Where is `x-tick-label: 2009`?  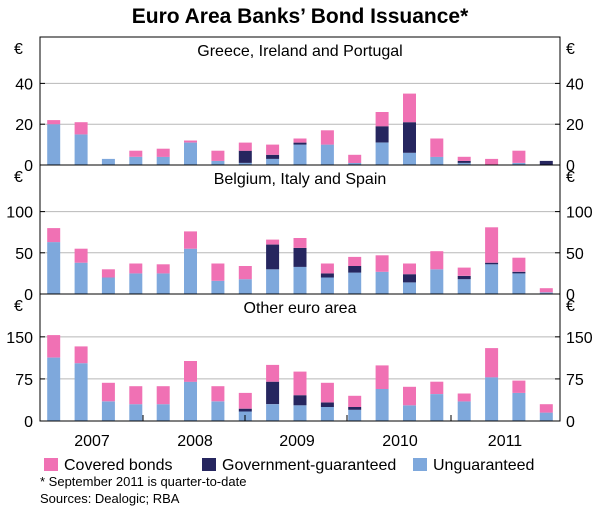
x-tick-label: 2009 is located at coordinates (297, 441).